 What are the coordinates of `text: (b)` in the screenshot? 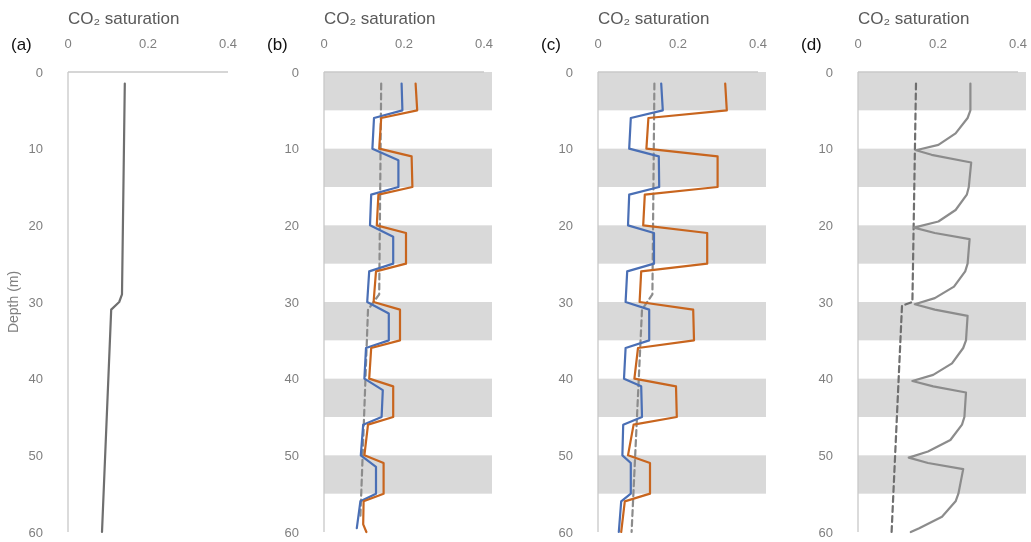 It's located at (277, 44).